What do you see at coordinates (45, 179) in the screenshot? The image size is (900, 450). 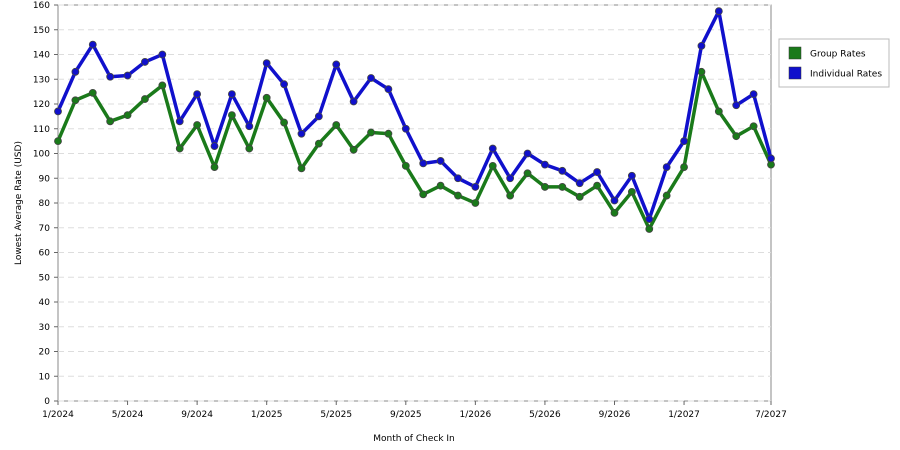 I see `y-tick-label: 90` at bounding box center [45, 179].